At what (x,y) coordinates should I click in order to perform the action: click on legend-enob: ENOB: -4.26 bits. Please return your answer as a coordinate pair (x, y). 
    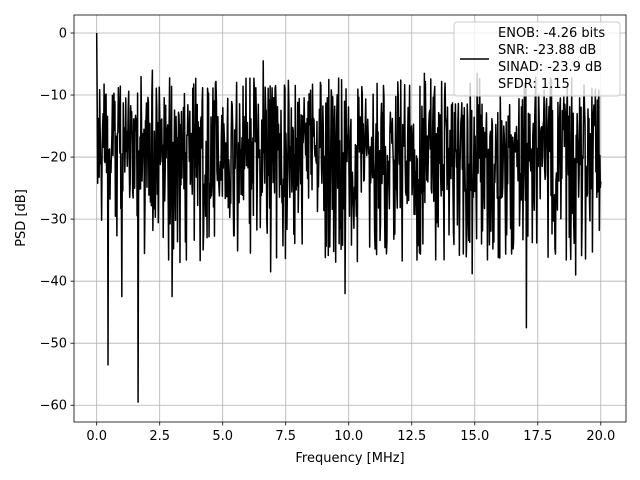
    Looking at the image, I should click on (551, 33).